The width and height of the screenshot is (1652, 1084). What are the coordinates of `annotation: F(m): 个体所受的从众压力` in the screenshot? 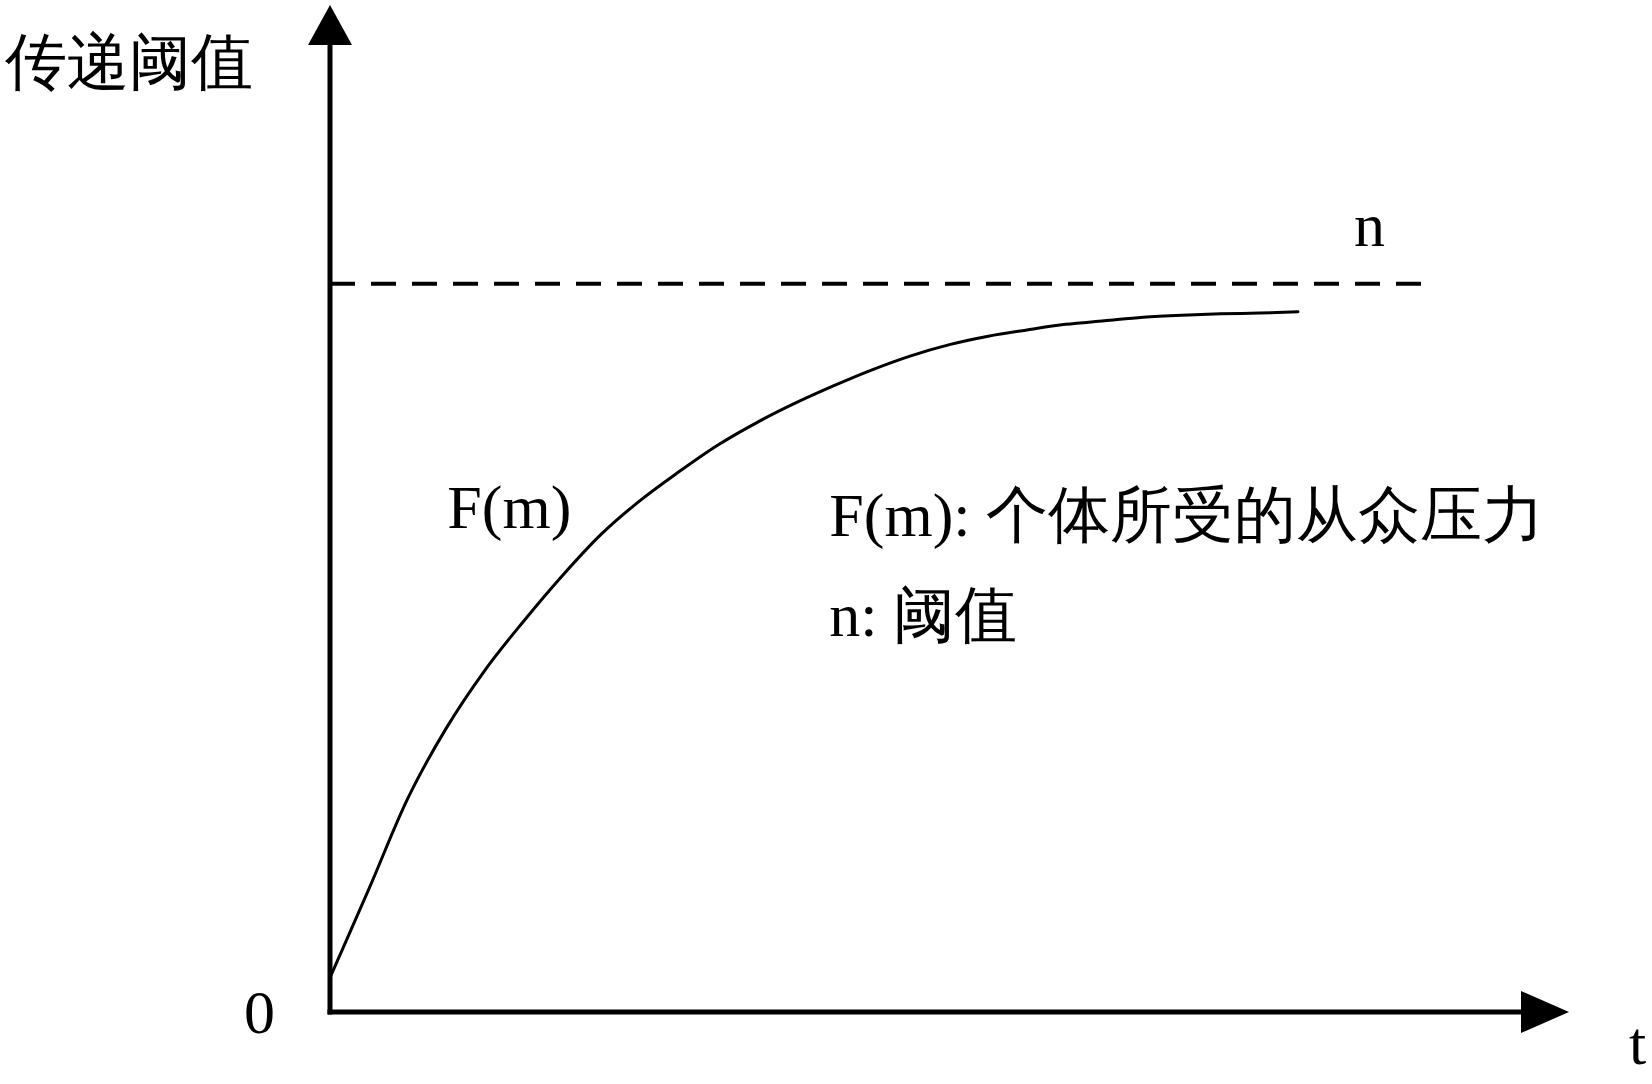 It's located at (1187, 515).